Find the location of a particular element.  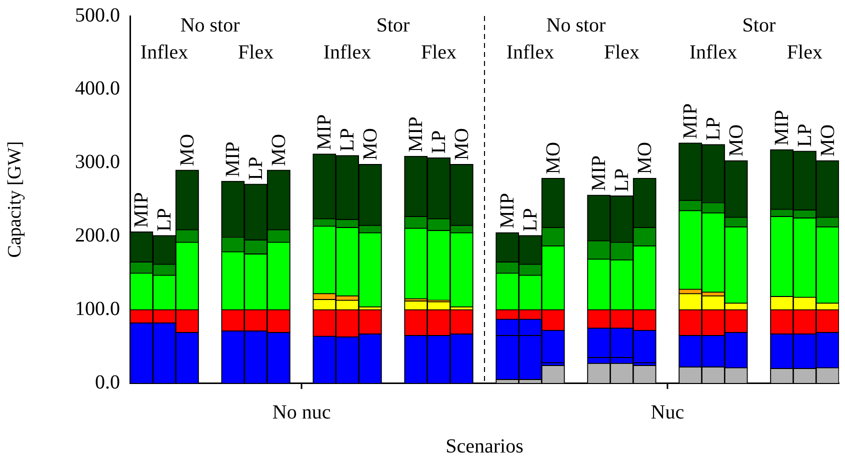

y-tick-label: 100.0 is located at coordinates (97, 309).